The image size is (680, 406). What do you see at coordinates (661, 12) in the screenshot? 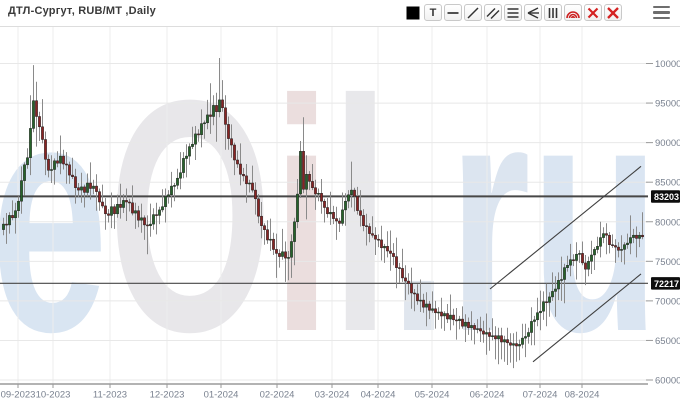
I see `menu-button` at bounding box center [661, 12].